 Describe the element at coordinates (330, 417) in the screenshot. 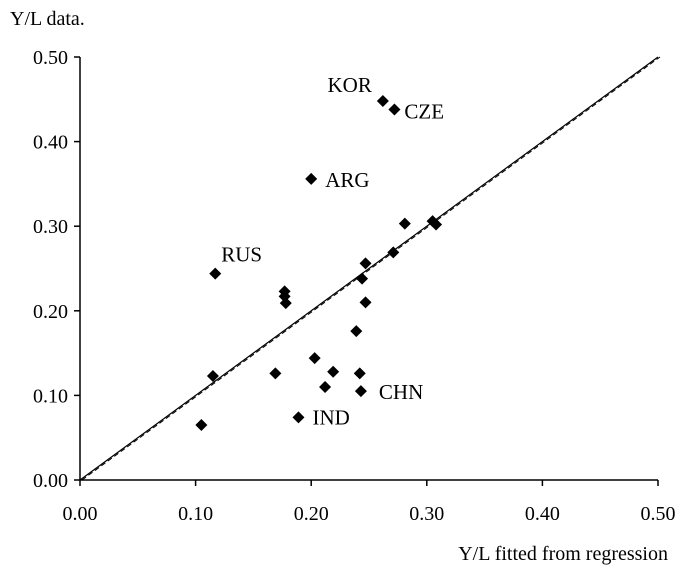

I see `point-label-ind: IND` at that location.